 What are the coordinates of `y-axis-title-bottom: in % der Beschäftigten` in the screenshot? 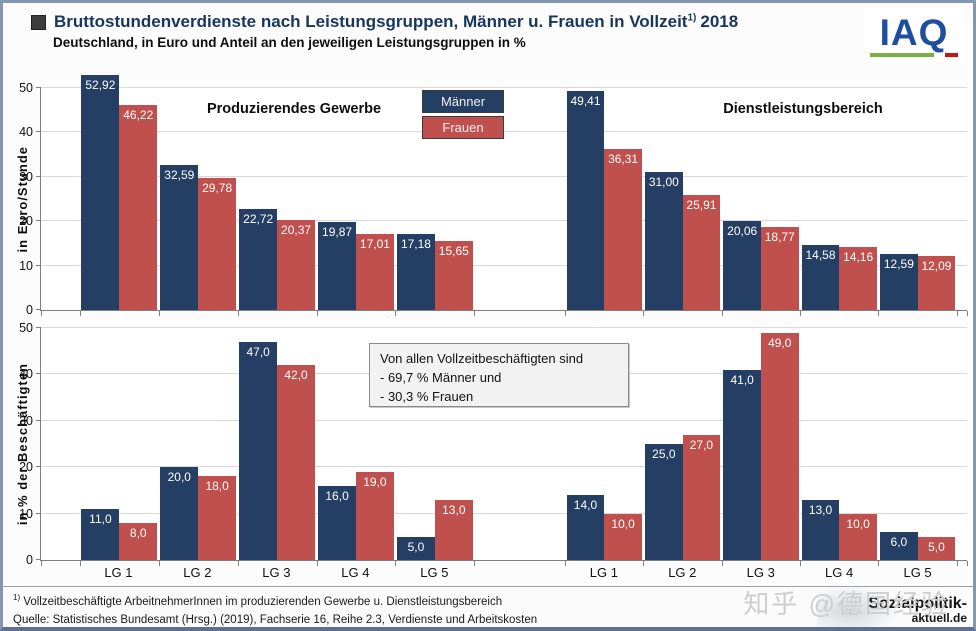 It's located at (22, 444).